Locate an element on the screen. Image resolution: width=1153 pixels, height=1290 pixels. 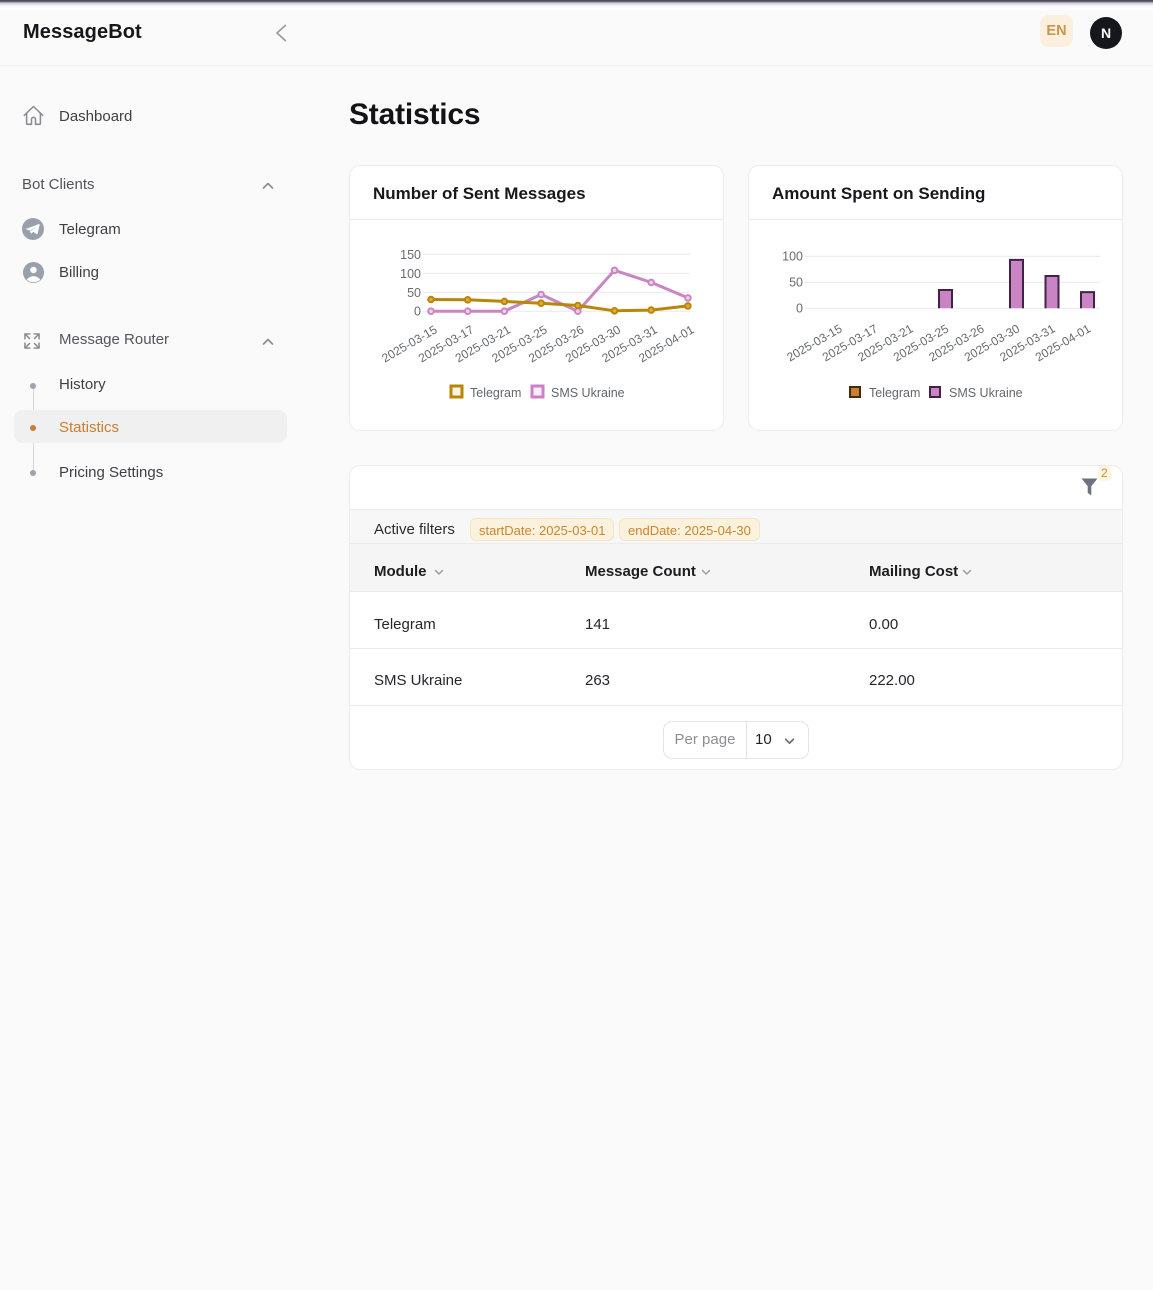
svg-text: 150 is located at coordinates (410, 255).